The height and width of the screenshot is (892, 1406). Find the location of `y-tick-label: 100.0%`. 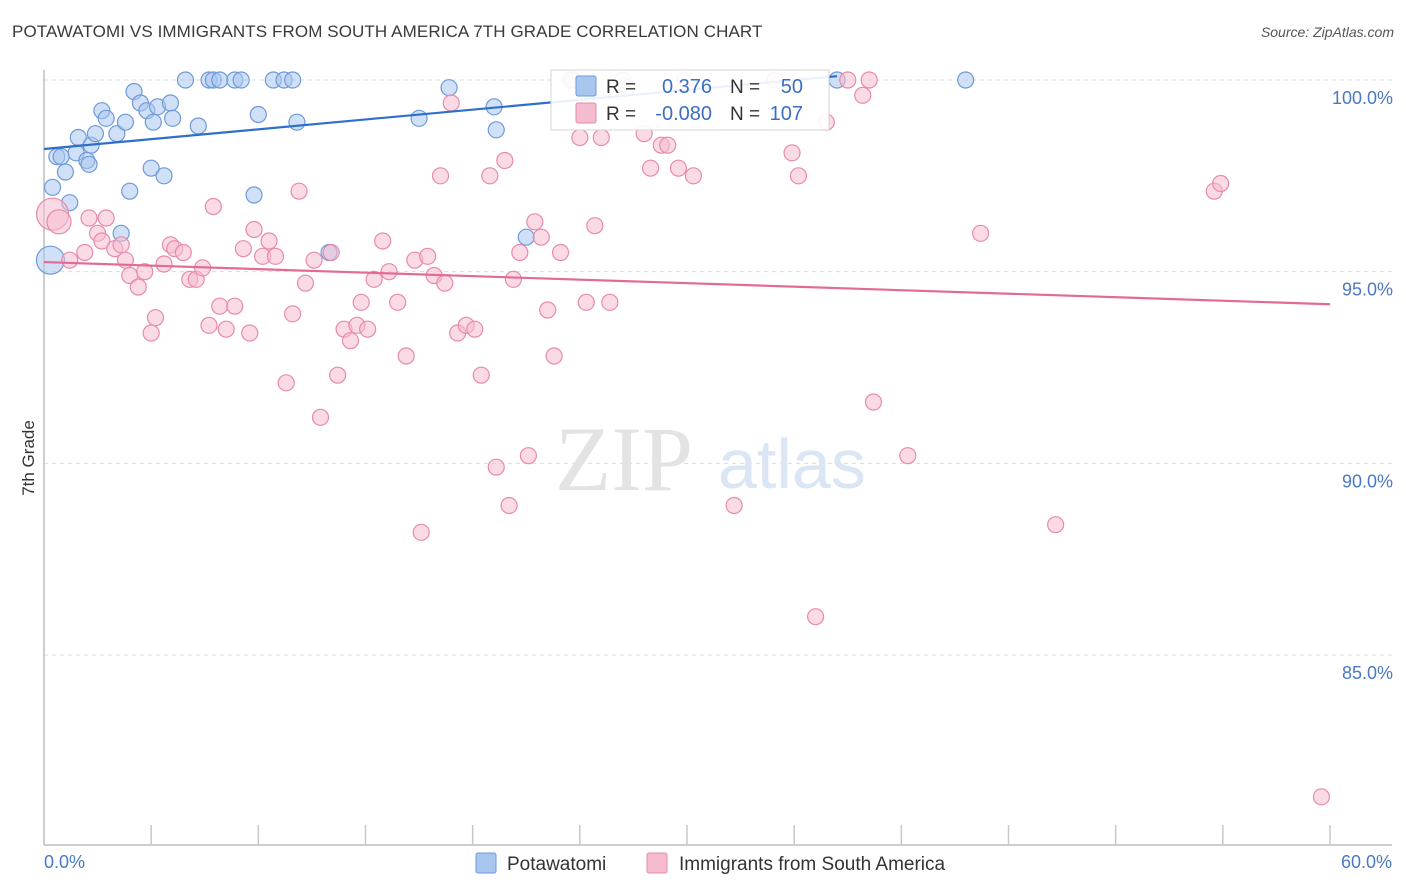

y-tick-label: 100.0% is located at coordinates (1362, 98).